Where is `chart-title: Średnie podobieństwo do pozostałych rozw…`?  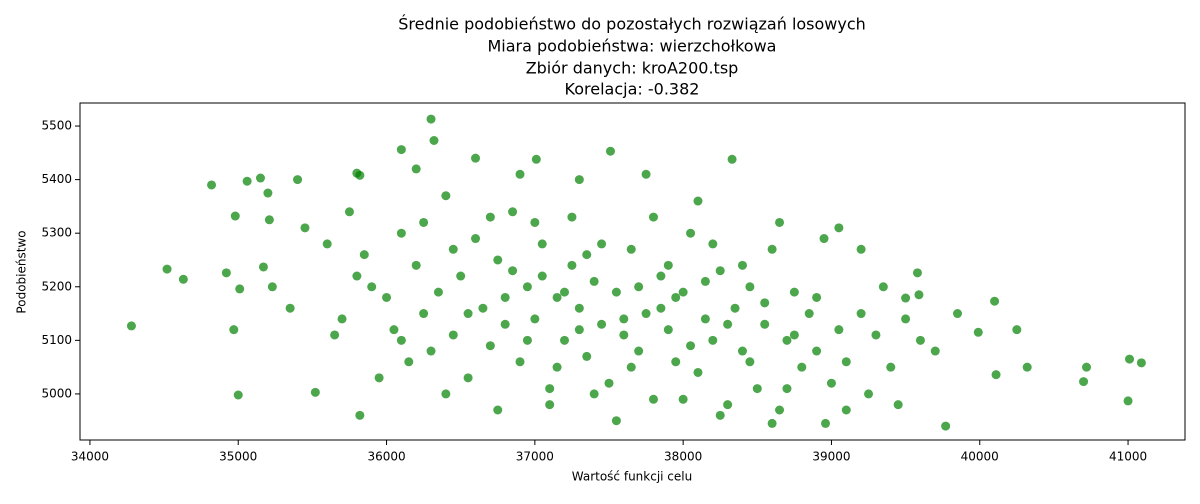
chart-title: Średnie podobieństwo do pozostałych rozw… is located at coordinates (632, 24).